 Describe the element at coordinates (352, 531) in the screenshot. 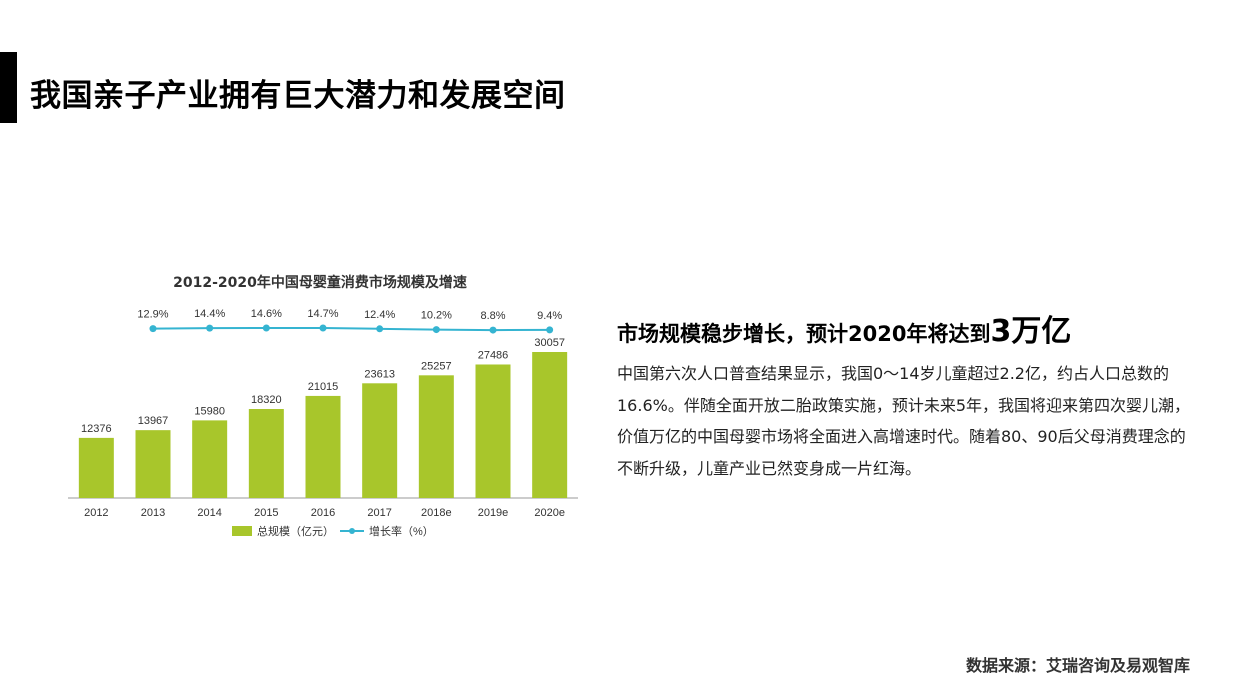

I see `legend-line-marker` at that location.